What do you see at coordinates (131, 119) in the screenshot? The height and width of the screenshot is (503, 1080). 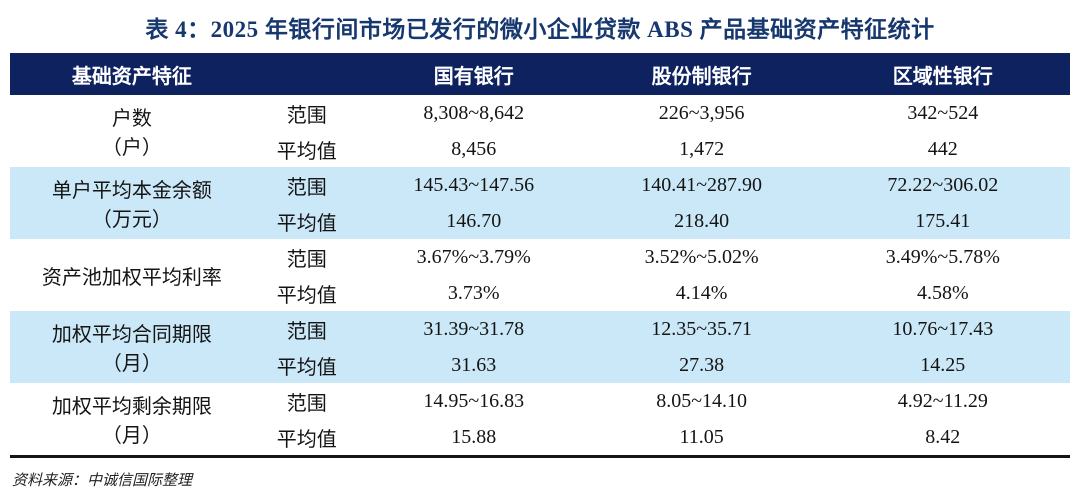 I see `row-label-name: 户数` at bounding box center [131, 119].